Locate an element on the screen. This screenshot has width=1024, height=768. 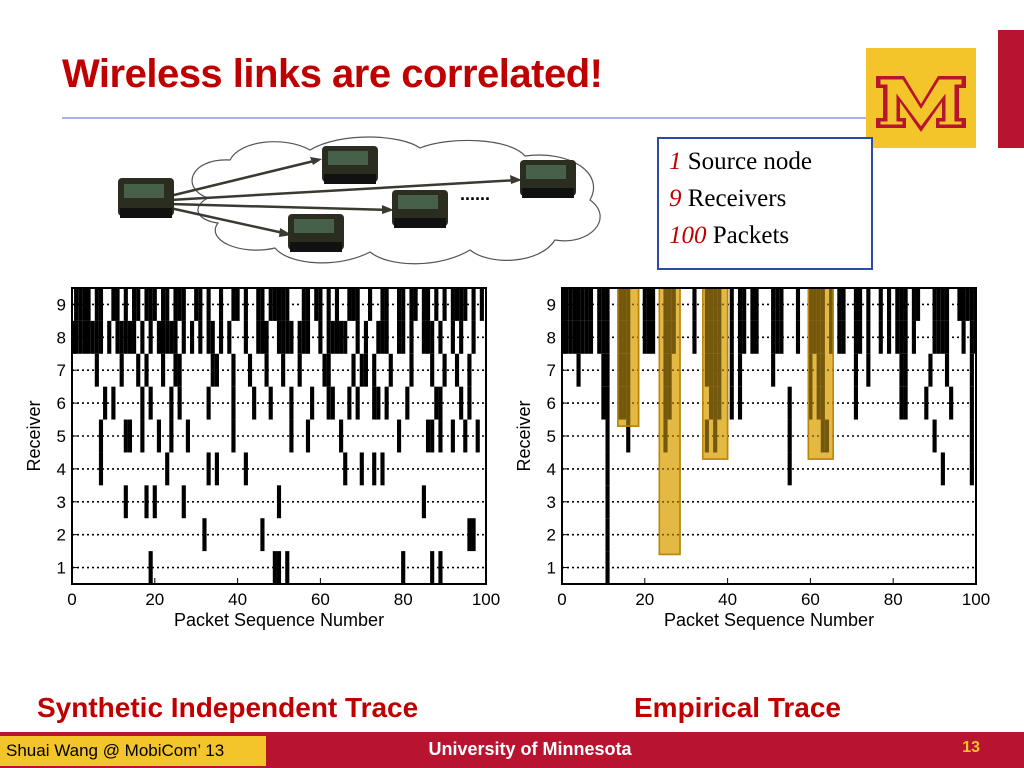
page-number: 13 is located at coordinates (971, 747).